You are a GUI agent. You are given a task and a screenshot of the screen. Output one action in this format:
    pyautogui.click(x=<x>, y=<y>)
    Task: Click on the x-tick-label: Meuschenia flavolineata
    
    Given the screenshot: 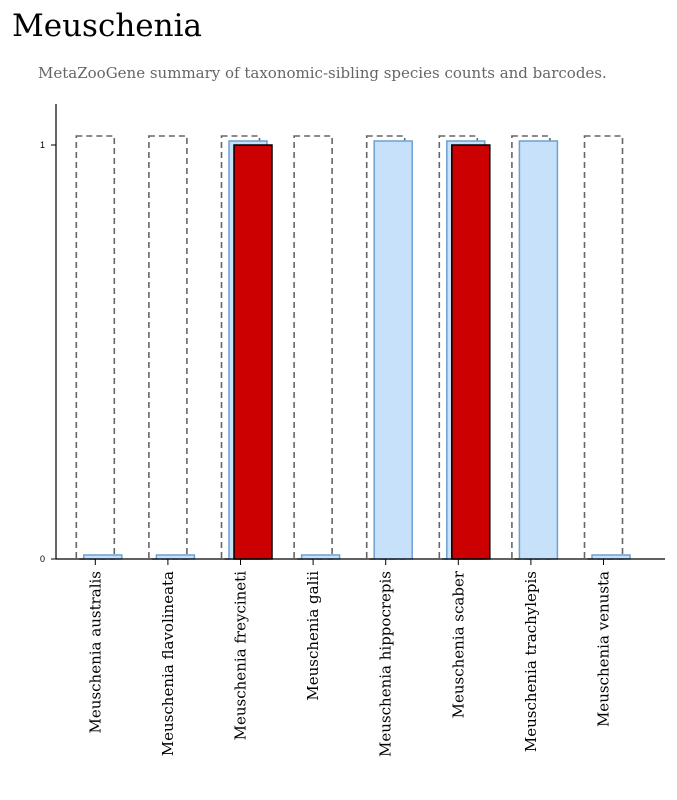 What is the action you would take?
    pyautogui.click(x=168, y=663)
    